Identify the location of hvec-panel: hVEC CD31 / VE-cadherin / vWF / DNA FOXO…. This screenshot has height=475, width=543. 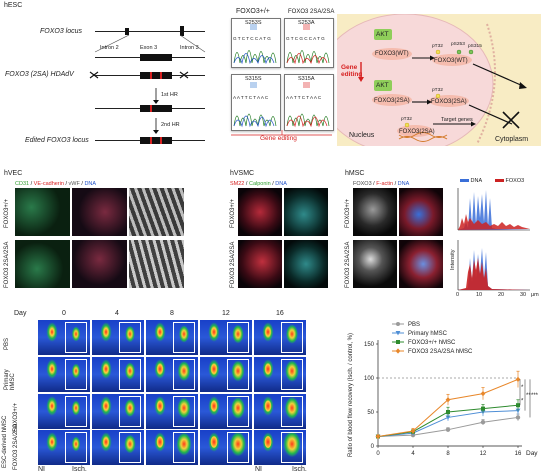
(95, 232).